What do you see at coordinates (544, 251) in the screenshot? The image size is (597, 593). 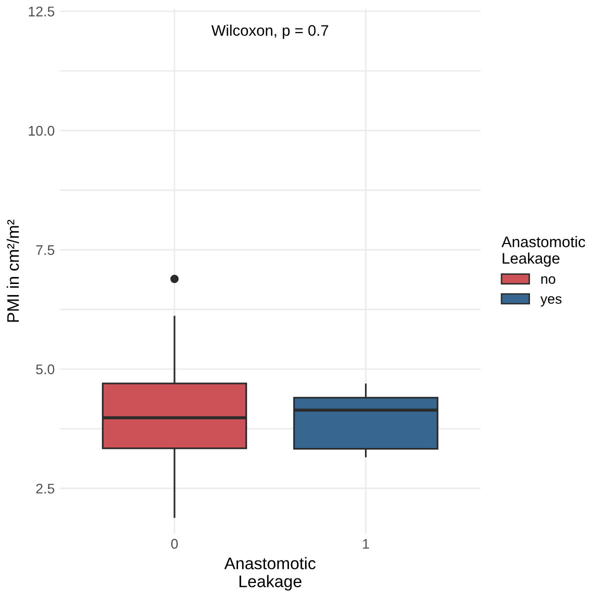 I see `legend-title: Anastomotic Leakage` at bounding box center [544, 251].